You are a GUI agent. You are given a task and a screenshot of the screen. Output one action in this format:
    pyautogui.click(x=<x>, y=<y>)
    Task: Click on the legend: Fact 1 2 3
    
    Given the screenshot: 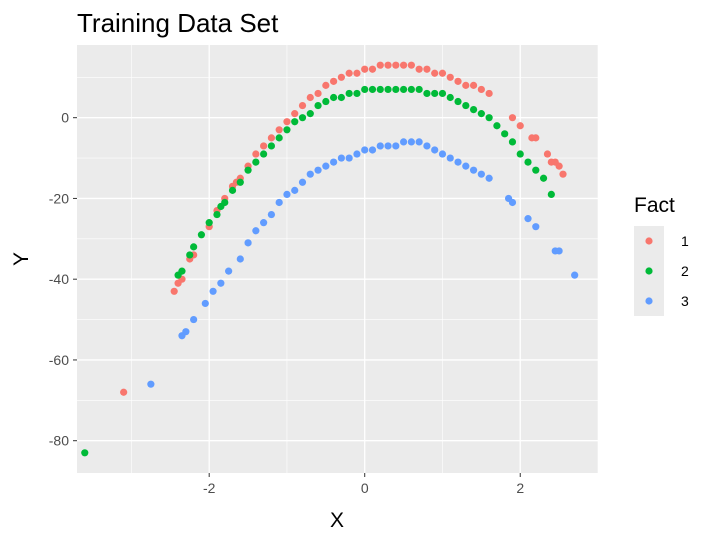 What is the action you would take?
    pyautogui.click(x=661, y=255)
    